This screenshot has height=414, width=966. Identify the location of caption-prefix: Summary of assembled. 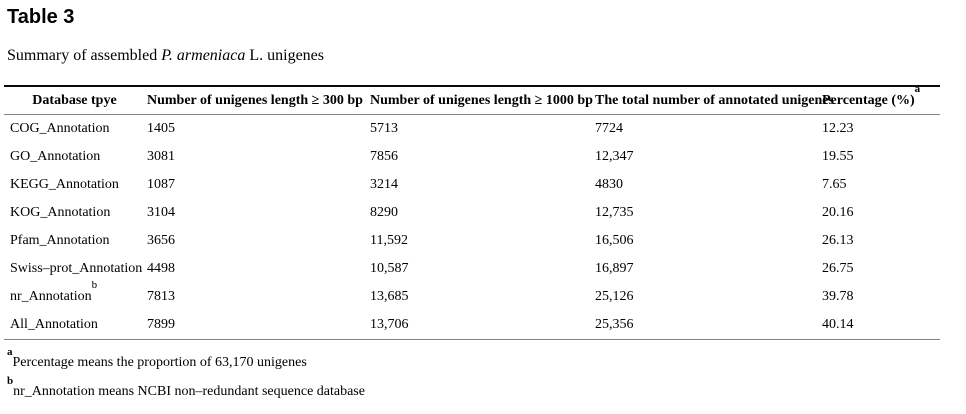
(84, 55).